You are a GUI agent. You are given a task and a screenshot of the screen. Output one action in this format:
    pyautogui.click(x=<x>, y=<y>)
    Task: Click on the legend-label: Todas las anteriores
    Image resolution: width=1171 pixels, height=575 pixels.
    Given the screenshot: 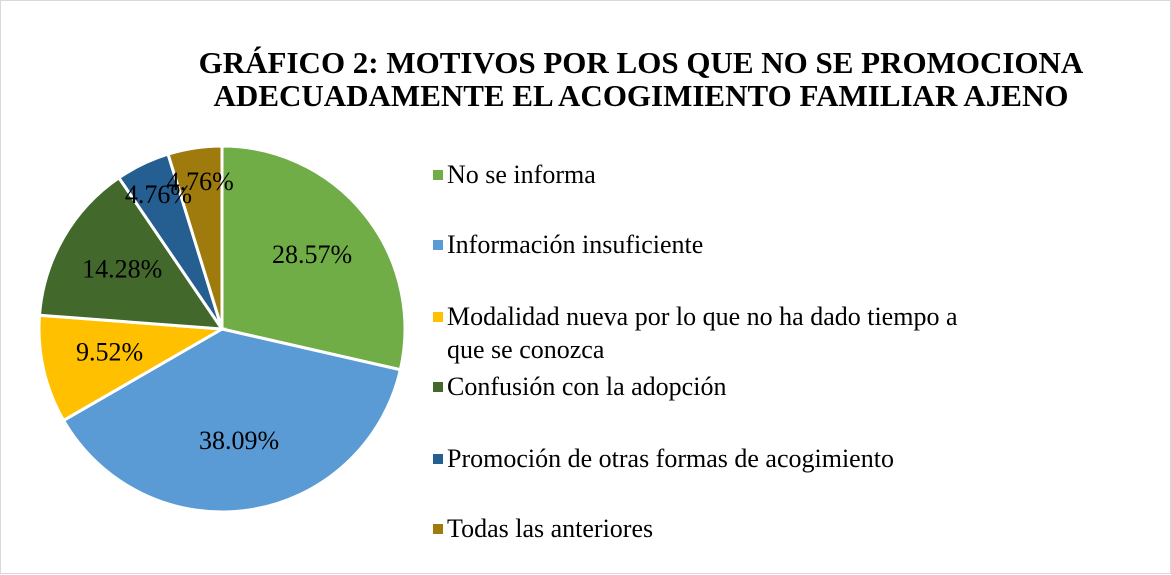 What is the action you would take?
    pyautogui.click(x=550, y=528)
    